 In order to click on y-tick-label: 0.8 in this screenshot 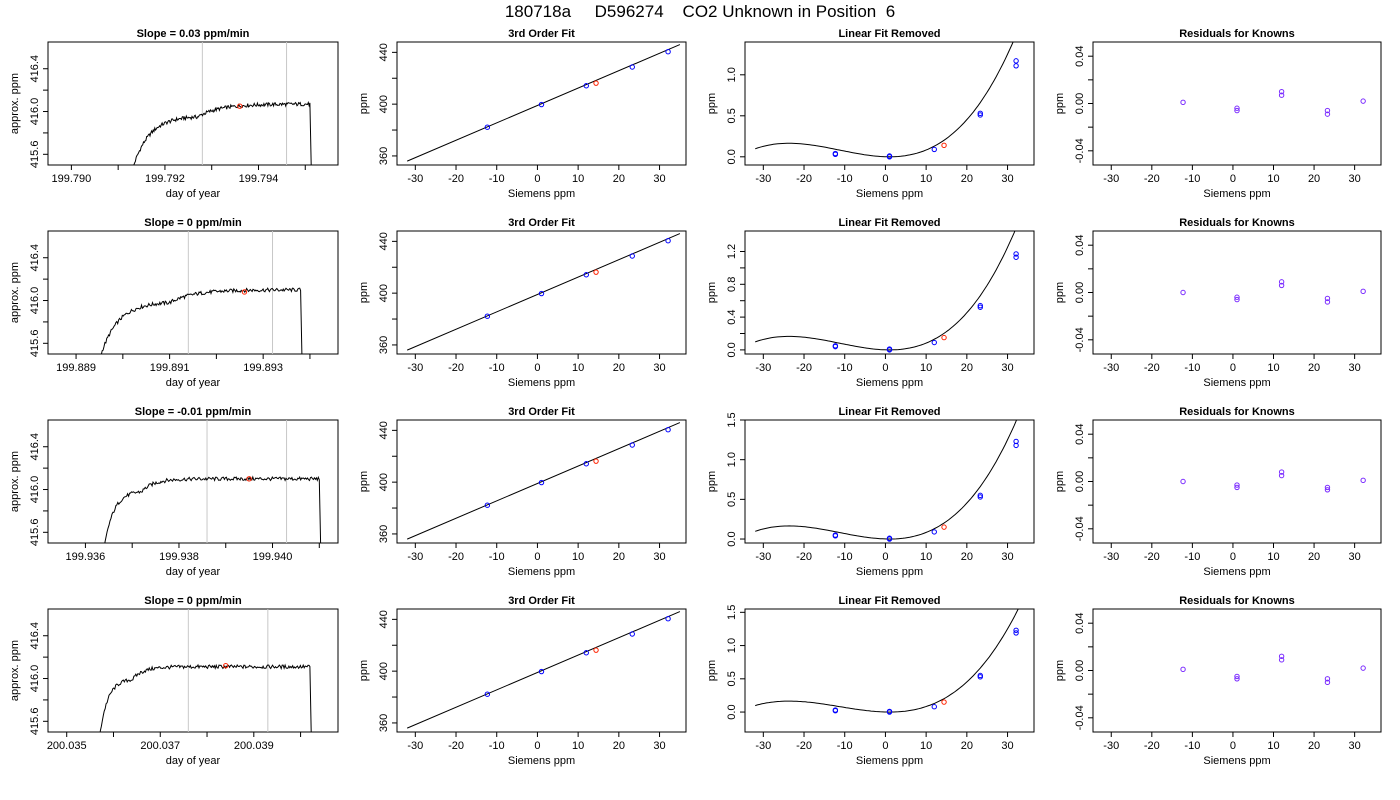, I will do `click(732, 284)`.